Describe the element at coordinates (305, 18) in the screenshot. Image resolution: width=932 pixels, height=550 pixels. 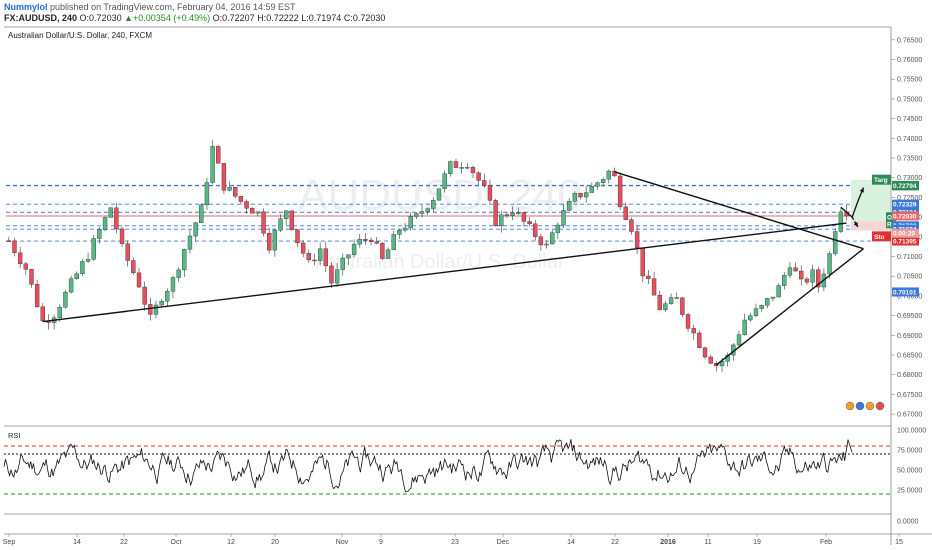
I see `l-label: L:` at that location.